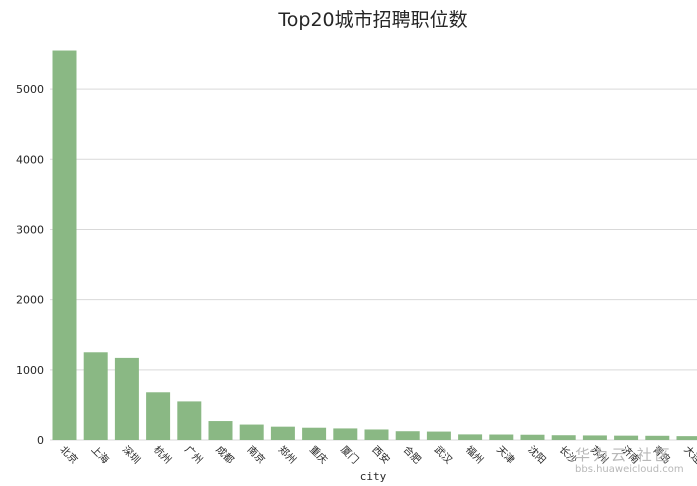 This screenshot has width=697, height=486. What do you see at coordinates (68, 454) in the screenshot?
I see `x-tick-label-0: 北京` at bounding box center [68, 454].